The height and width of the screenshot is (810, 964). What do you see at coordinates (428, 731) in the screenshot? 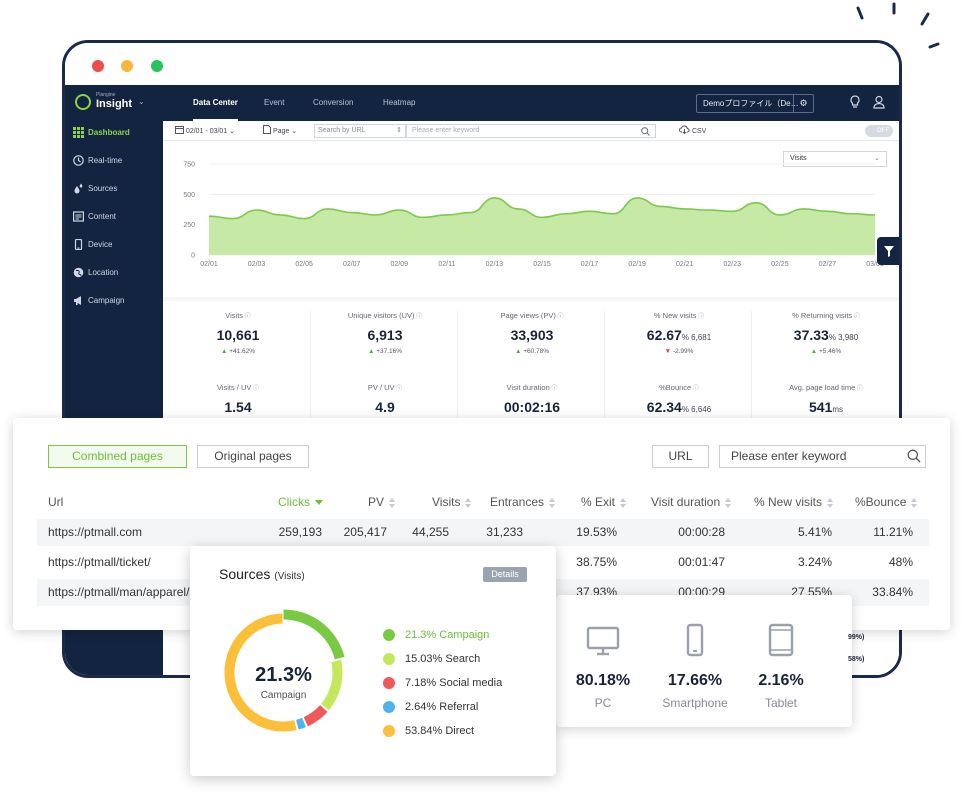
I see `legend-item: 53.84% Direct` at bounding box center [428, 731].